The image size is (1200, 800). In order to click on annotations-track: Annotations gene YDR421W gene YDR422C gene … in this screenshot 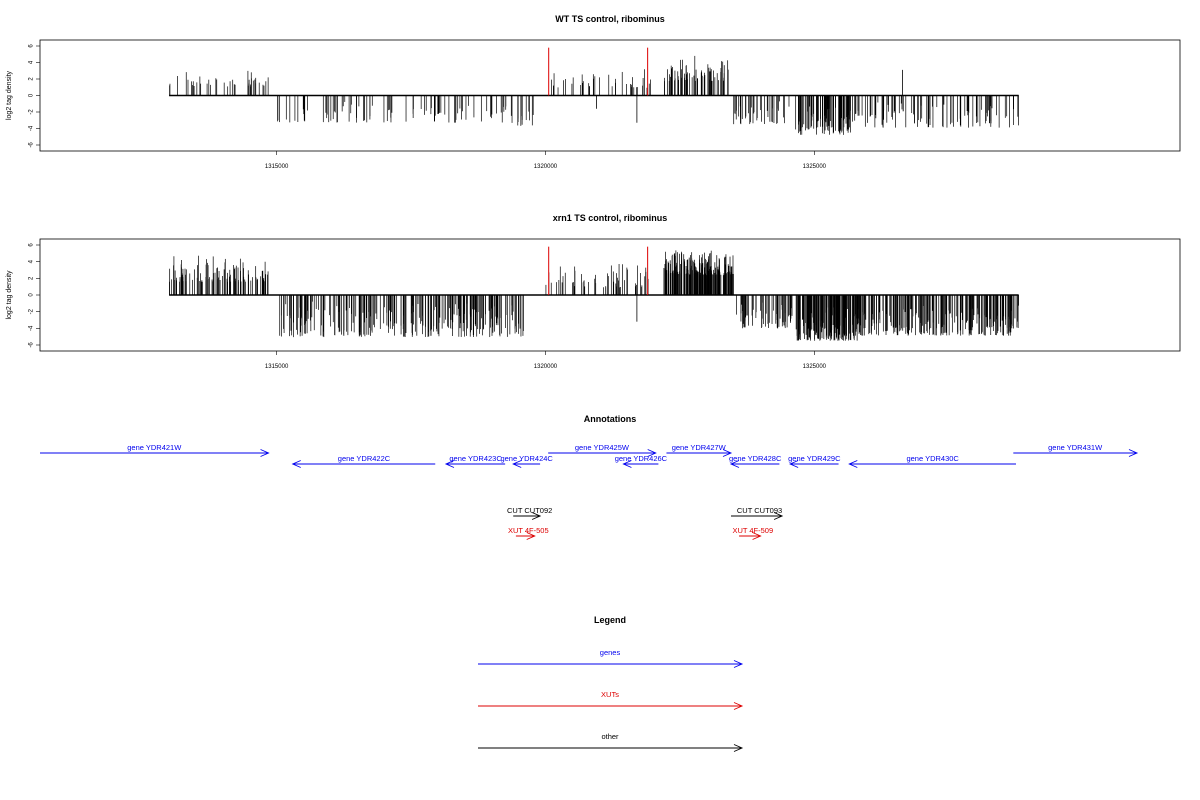, I will do `click(589, 477)`.